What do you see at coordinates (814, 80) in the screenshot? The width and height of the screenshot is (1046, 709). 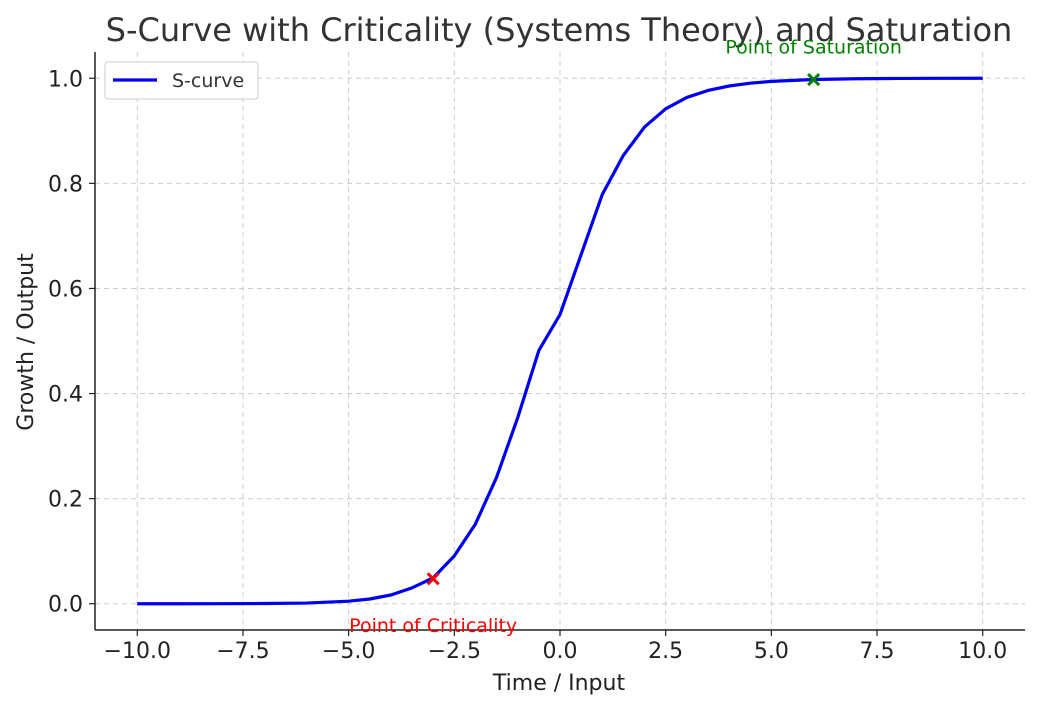 I see `annotation-marker-1-b` at bounding box center [814, 80].